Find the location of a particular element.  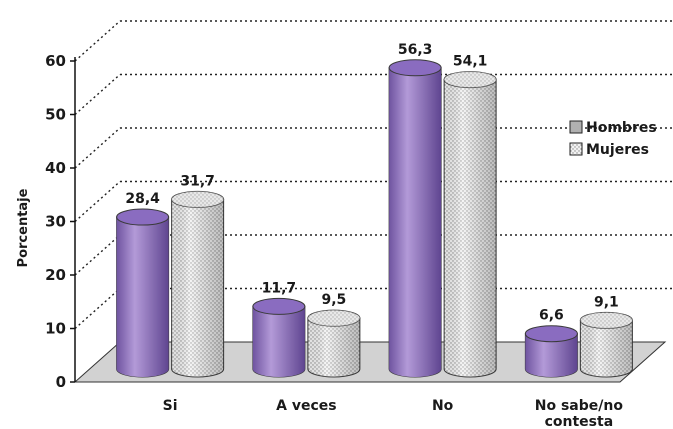

legend-label: Hombres is located at coordinates (621, 128).